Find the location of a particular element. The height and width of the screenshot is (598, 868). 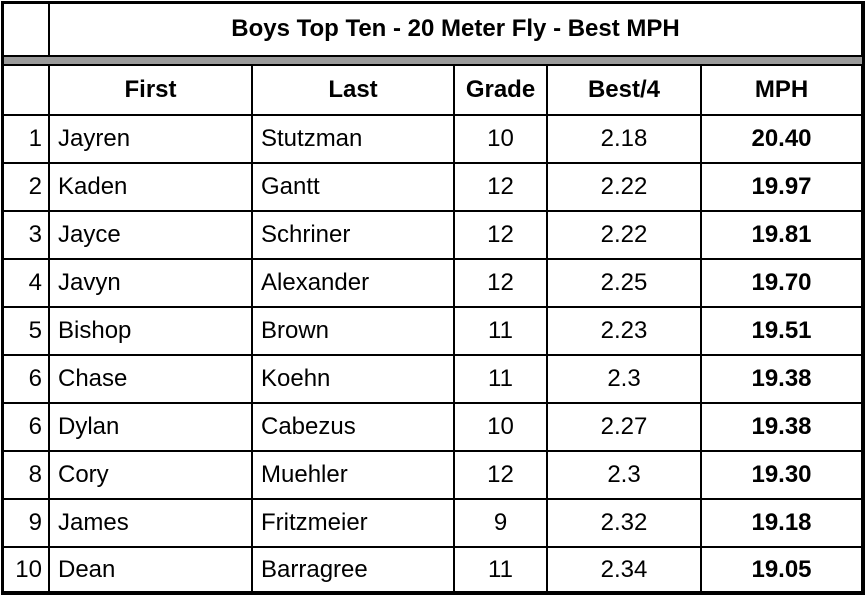

table-cell: Cory is located at coordinates (151, 476).